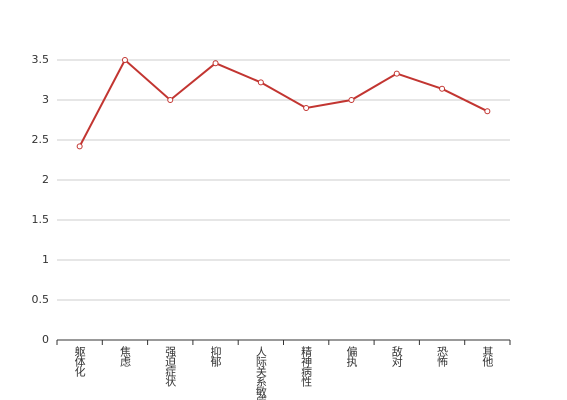 This screenshot has width=567, height=400. What do you see at coordinates (41, 139) in the screenshot?
I see `y-tick-label: 2.5` at bounding box center [41, 139].